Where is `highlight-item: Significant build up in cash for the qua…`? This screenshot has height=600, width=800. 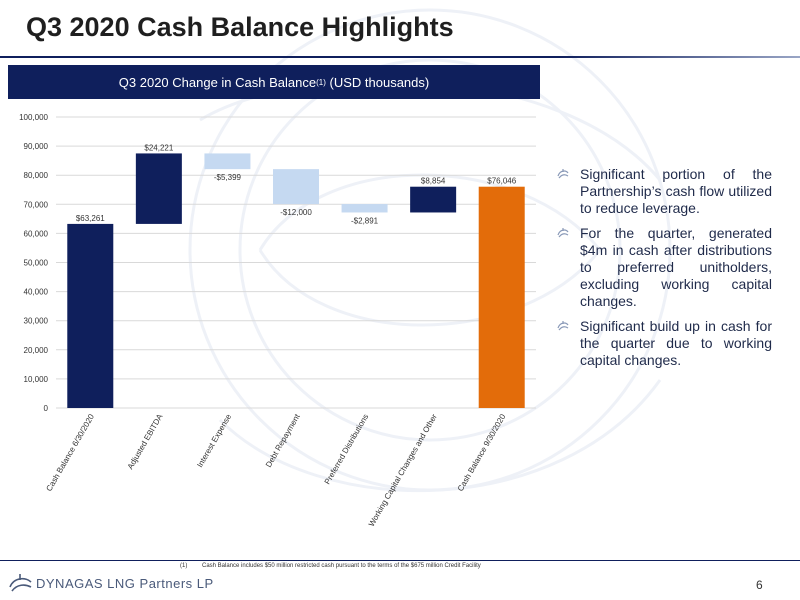 highlight-item: Significant build up in cash for the qua… is located at coordinates (664, 343).